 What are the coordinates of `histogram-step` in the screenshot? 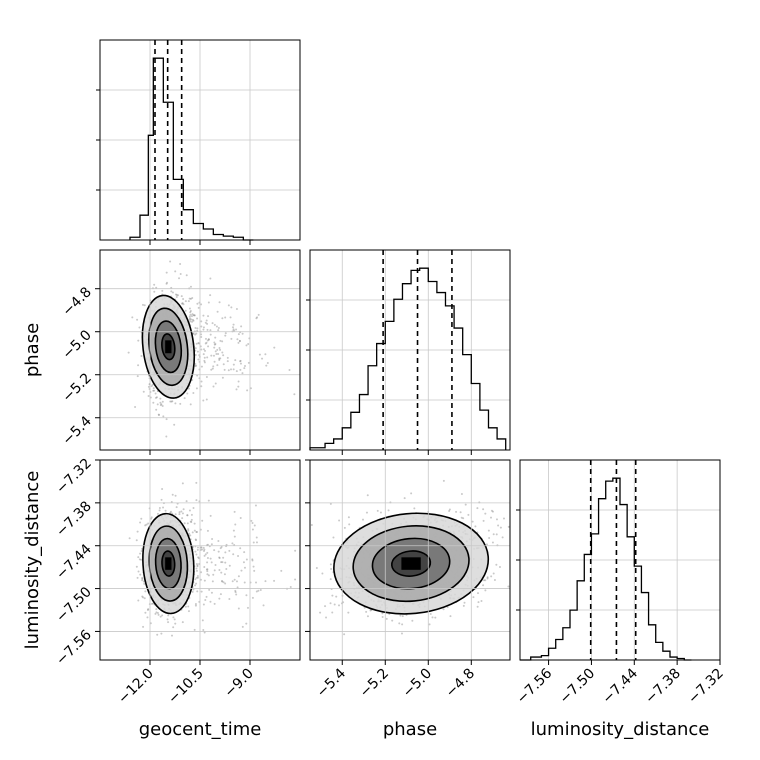 It's located at (606, 569).